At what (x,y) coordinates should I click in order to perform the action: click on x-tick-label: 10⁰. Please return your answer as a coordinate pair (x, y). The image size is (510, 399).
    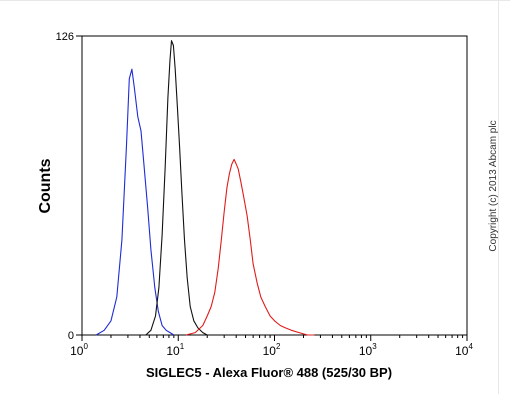
    Looking at the image, I should click on (79, 350).